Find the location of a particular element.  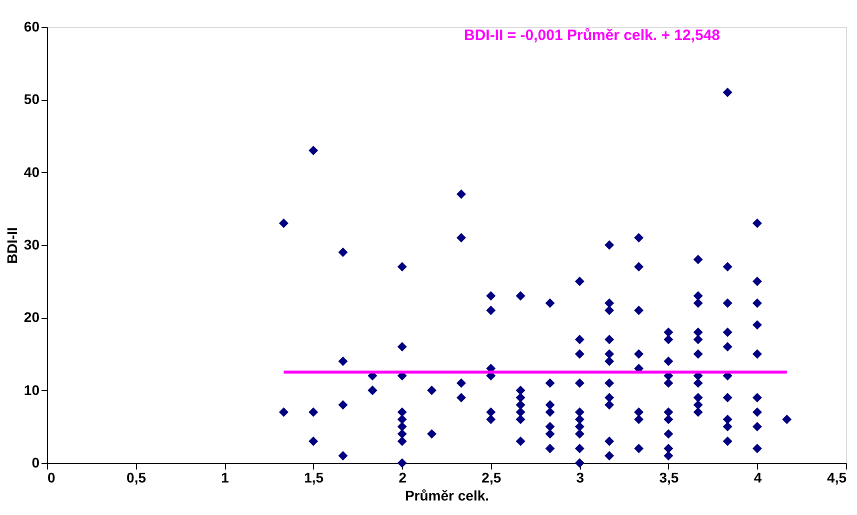

x-tick-label: 4 is located at coordinates (758, 478).